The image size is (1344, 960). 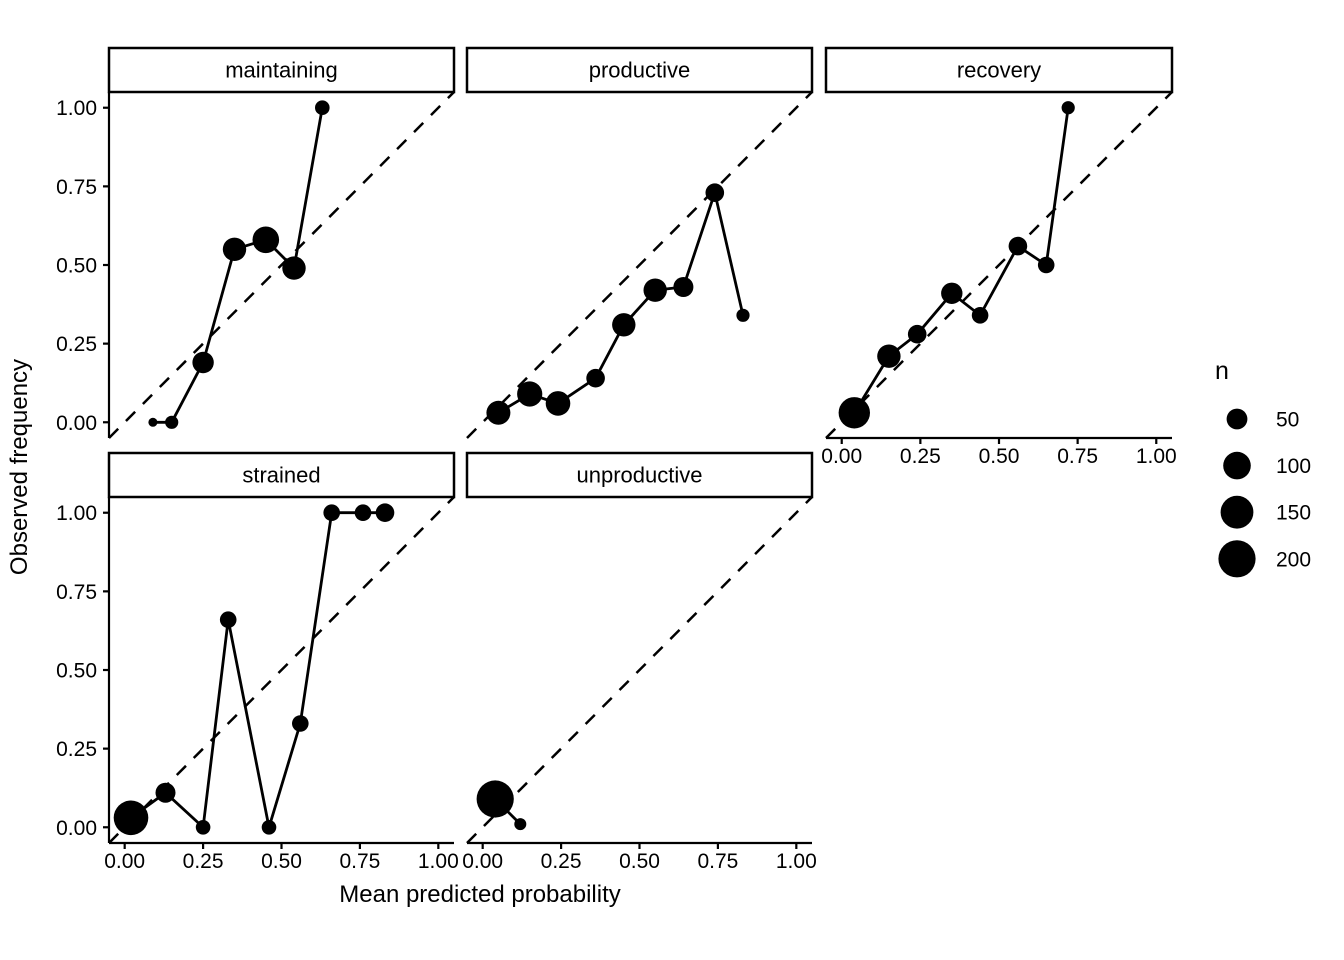 I want to click on facet-panel-recovery: recovery 0.00 0.25 0.50 0.75 1.00, so click(x=999, y=257).